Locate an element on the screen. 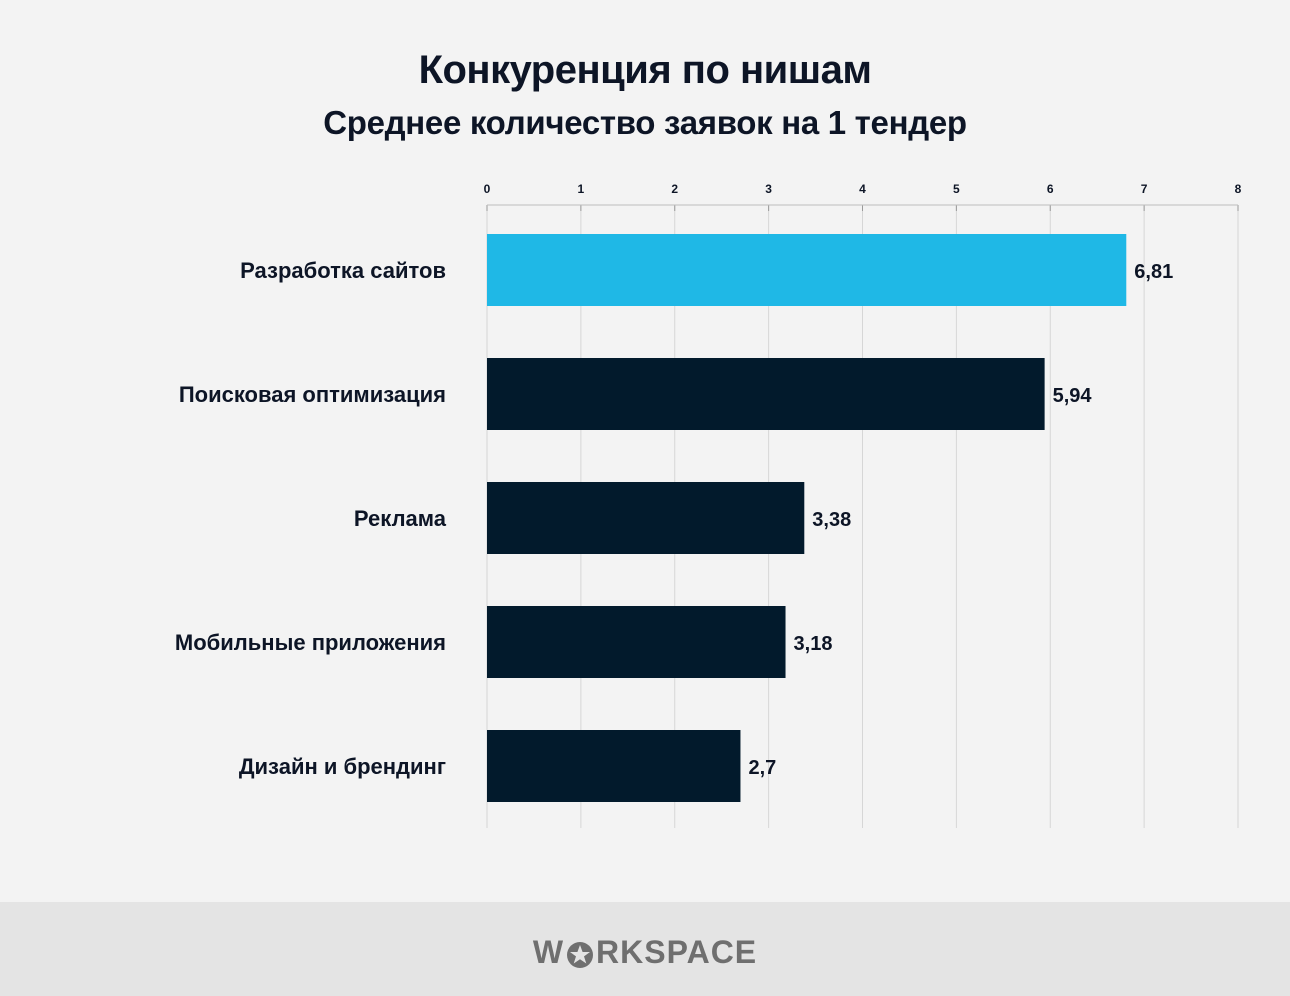 This screenshot has height=996, width=1290. category-label: Разработка сайтов is located at coordinates (343, 270).